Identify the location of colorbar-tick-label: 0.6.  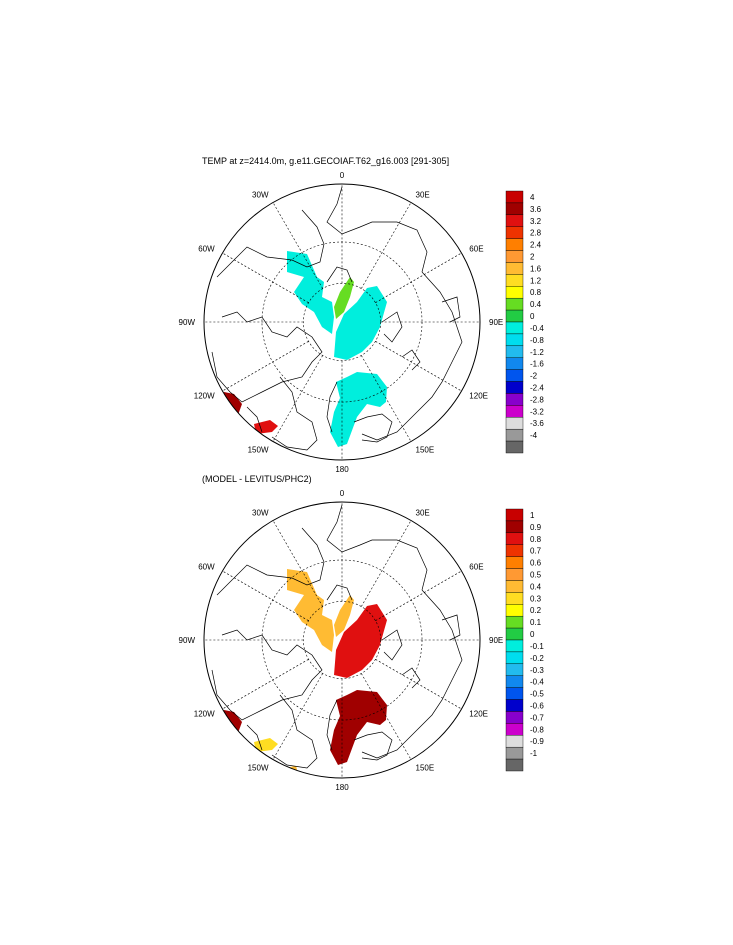
(536, 563).